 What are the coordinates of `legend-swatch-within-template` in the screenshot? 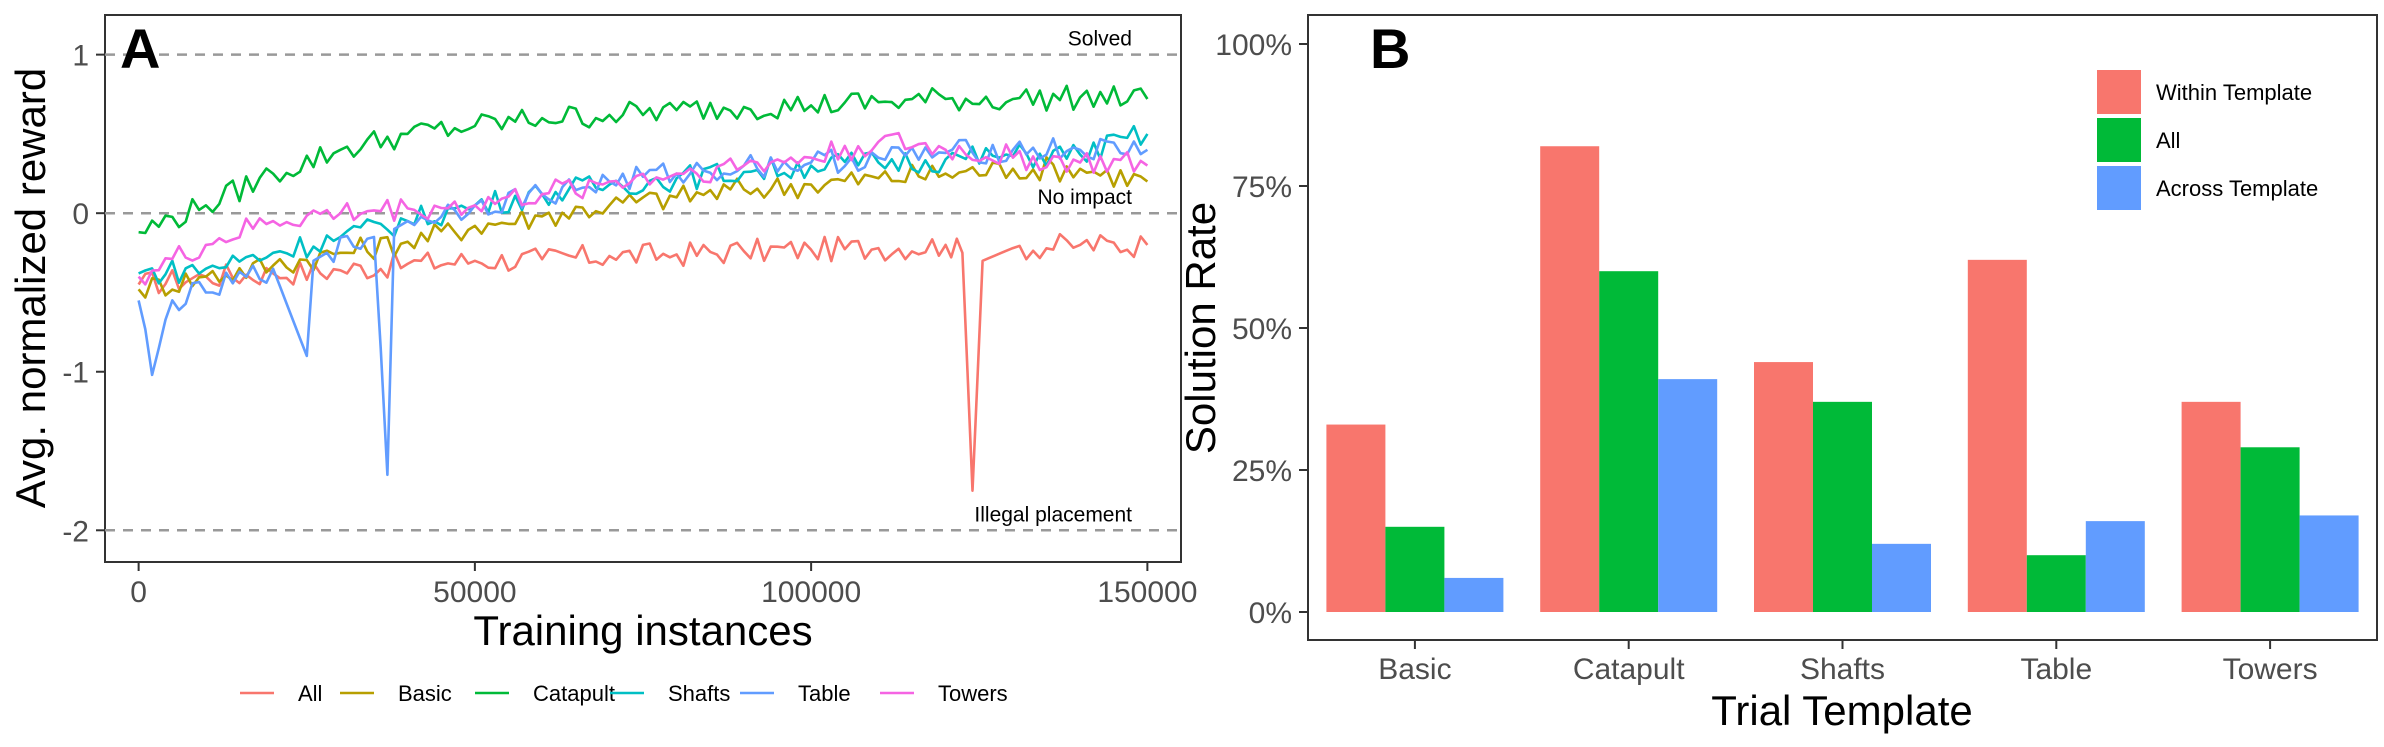 It's located at (2119, 92).